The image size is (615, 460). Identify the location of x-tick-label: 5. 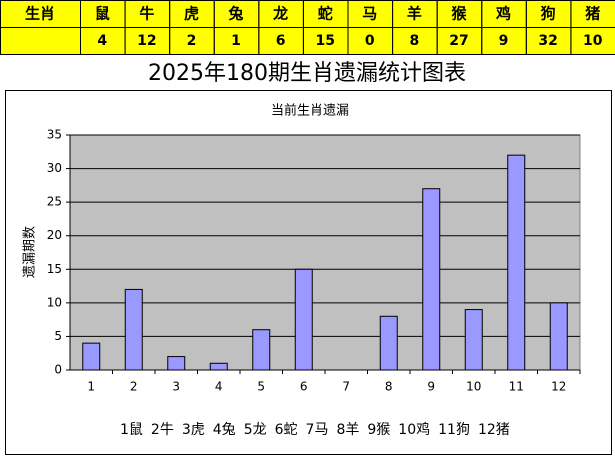
(261, 387).